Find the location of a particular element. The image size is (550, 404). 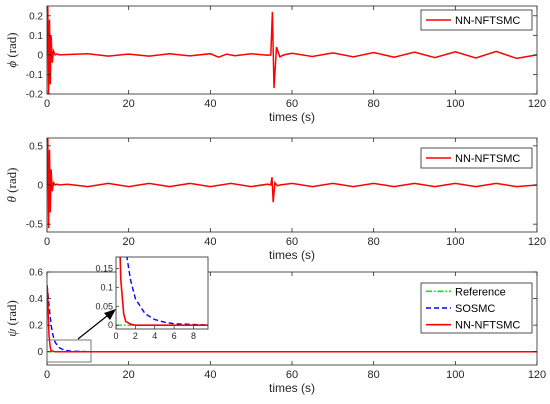

y-axis-symbol: ψ is located at coordinates (11, 332).